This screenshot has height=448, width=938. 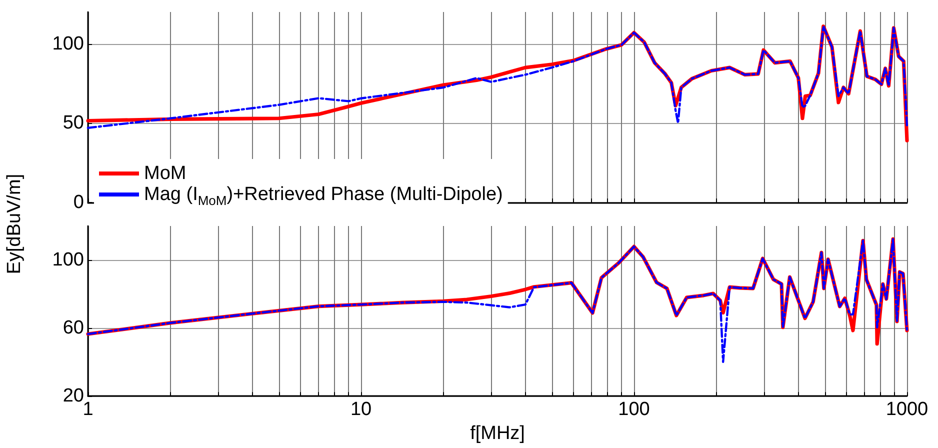 What do you see at coordinates (907, 409) in the screenshot?
I see `x-tick-label: 1000` at bounding box center [907, 409].